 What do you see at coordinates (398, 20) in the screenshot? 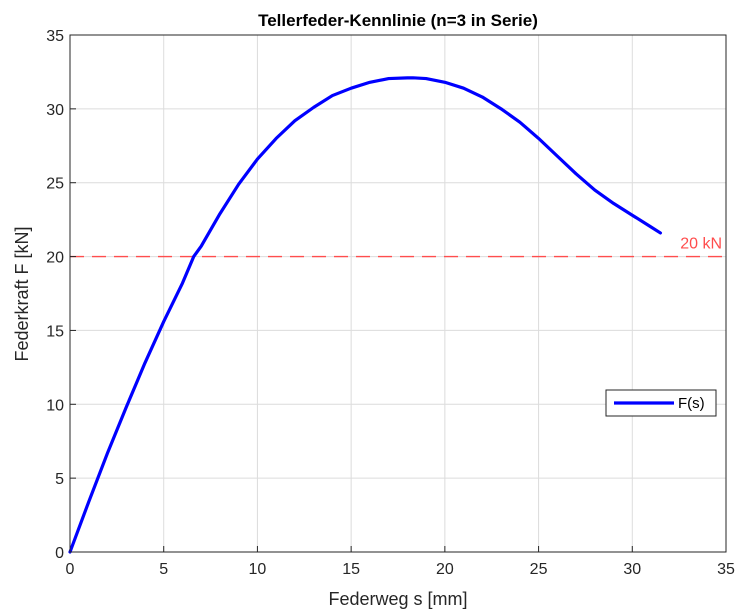
I see `chart-title: Tellerfeder-Kennlinie (n=3 in Serie)` at bounding box center [398, 20].